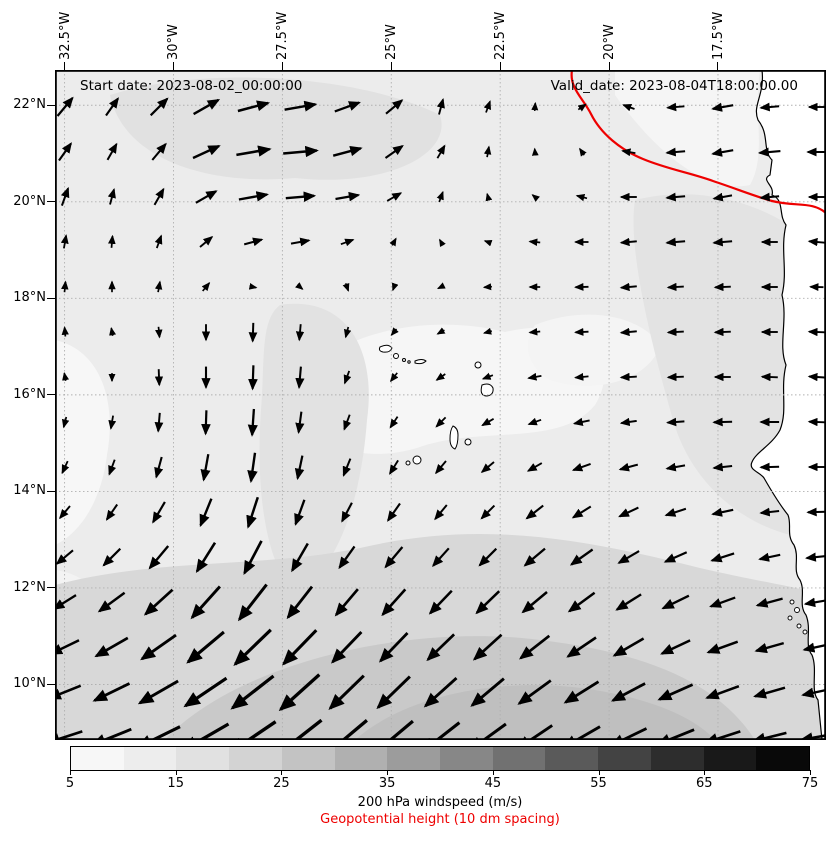  Describe the element at coordinates (797, 617) in the screenshot. I see `bijagos-islands` at that location.